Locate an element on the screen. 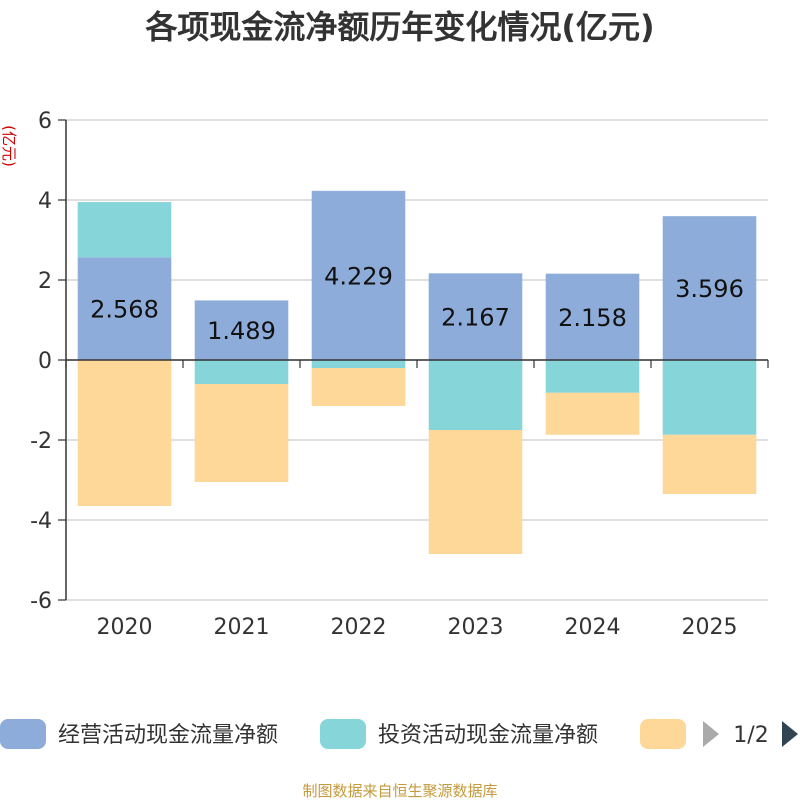 This screenshot has height=800, width=800. data-label-2020: 2.568 is located at coordinates (124, 310).